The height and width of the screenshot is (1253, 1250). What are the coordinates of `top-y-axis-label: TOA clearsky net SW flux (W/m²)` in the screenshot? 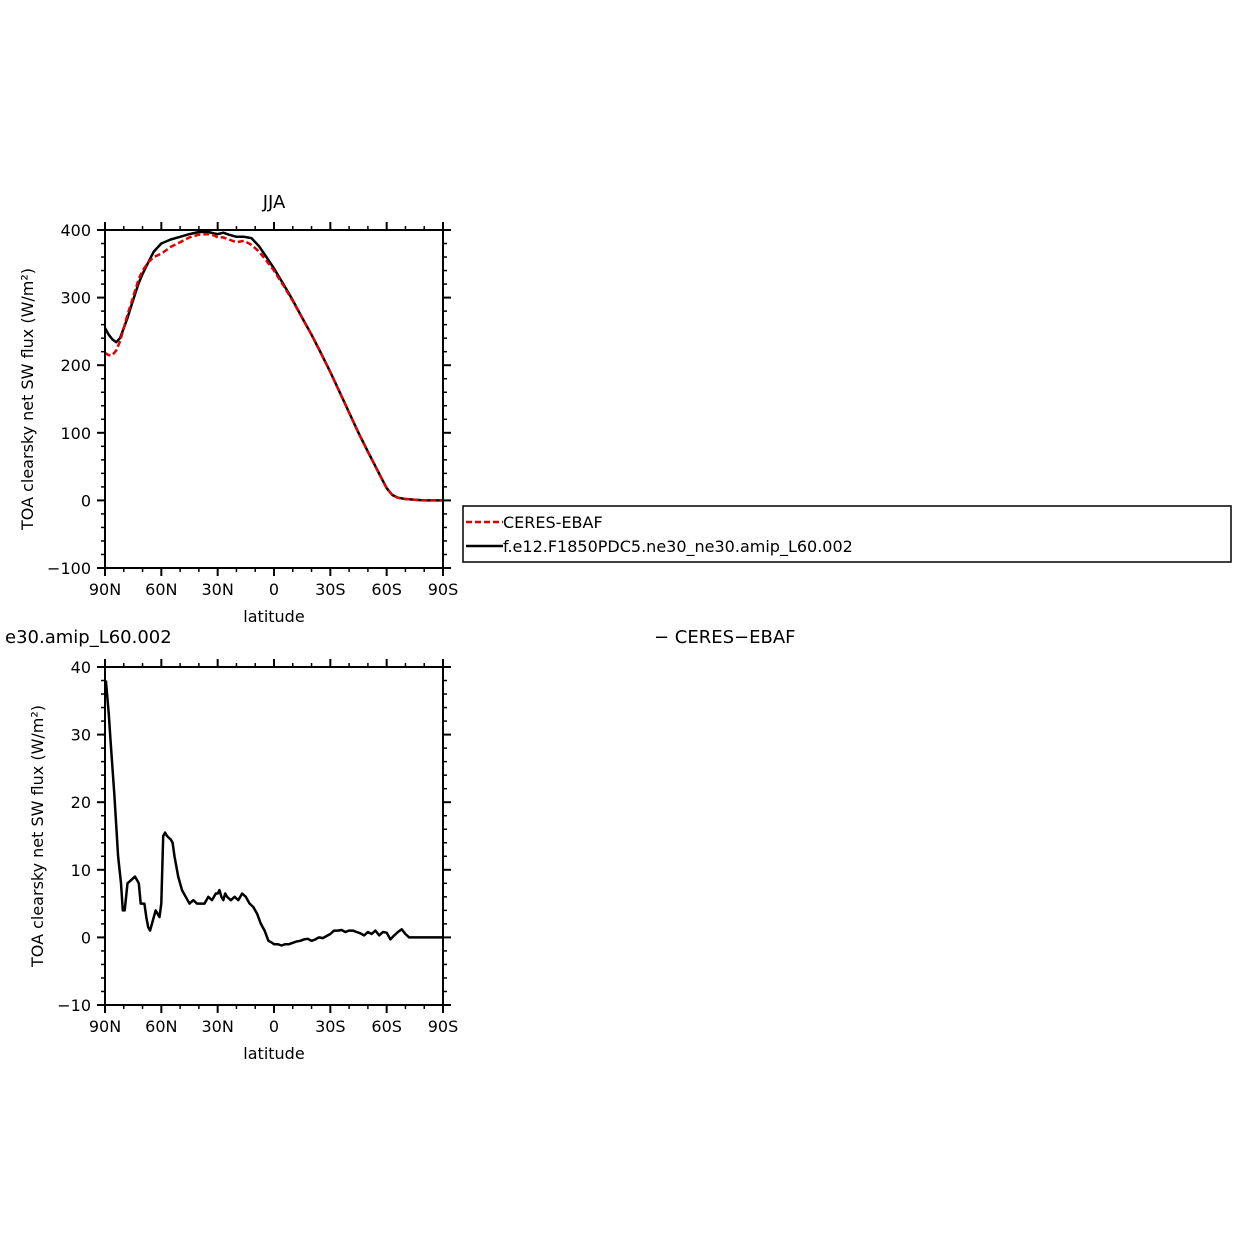 It's located at (27, 399).